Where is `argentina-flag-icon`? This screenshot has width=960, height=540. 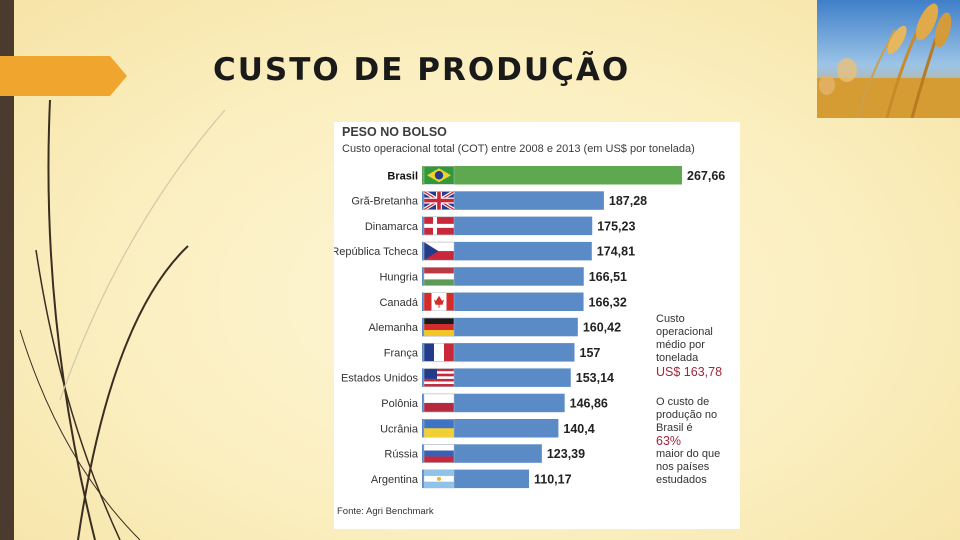
argentina-flag-icon is located at coordinates (439, 479).